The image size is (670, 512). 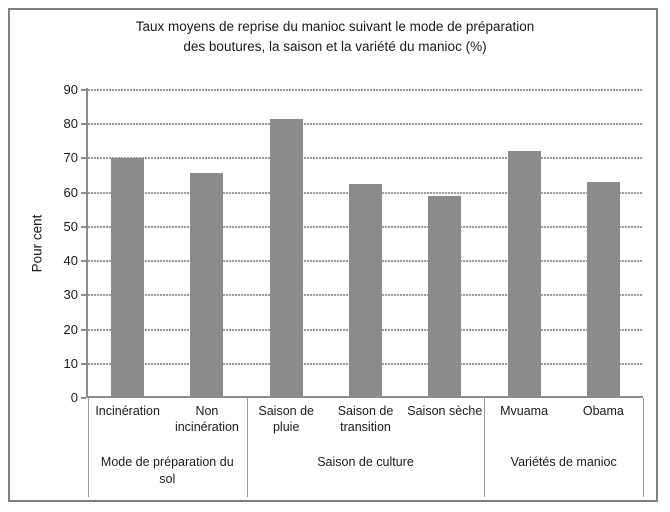 I want to click on y-axis-tick-label-0: 0, so click(x=74, y=397).